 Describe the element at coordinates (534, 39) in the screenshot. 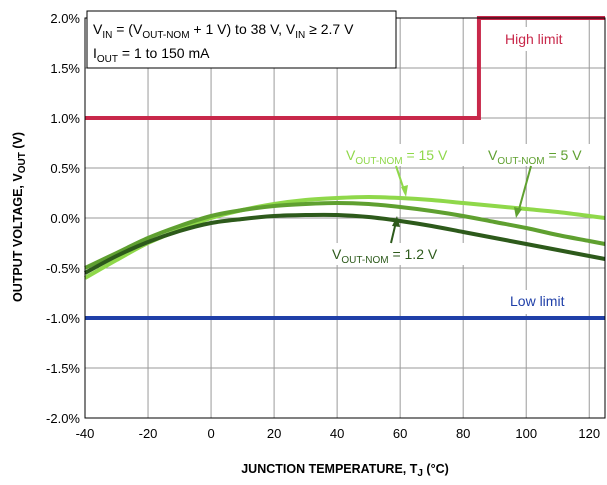

I see `svg-text: High limit` at that location.